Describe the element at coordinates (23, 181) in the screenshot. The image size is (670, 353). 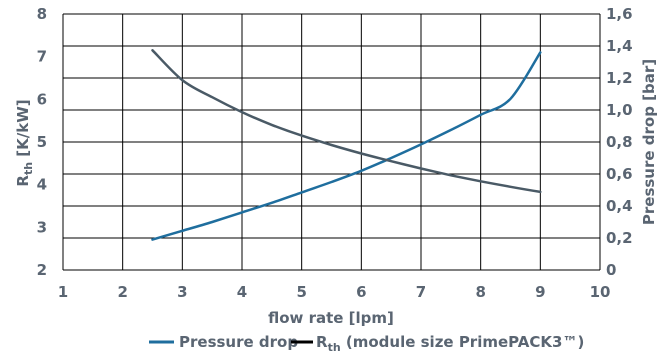
I see `y-left-title-main: R` at that location.